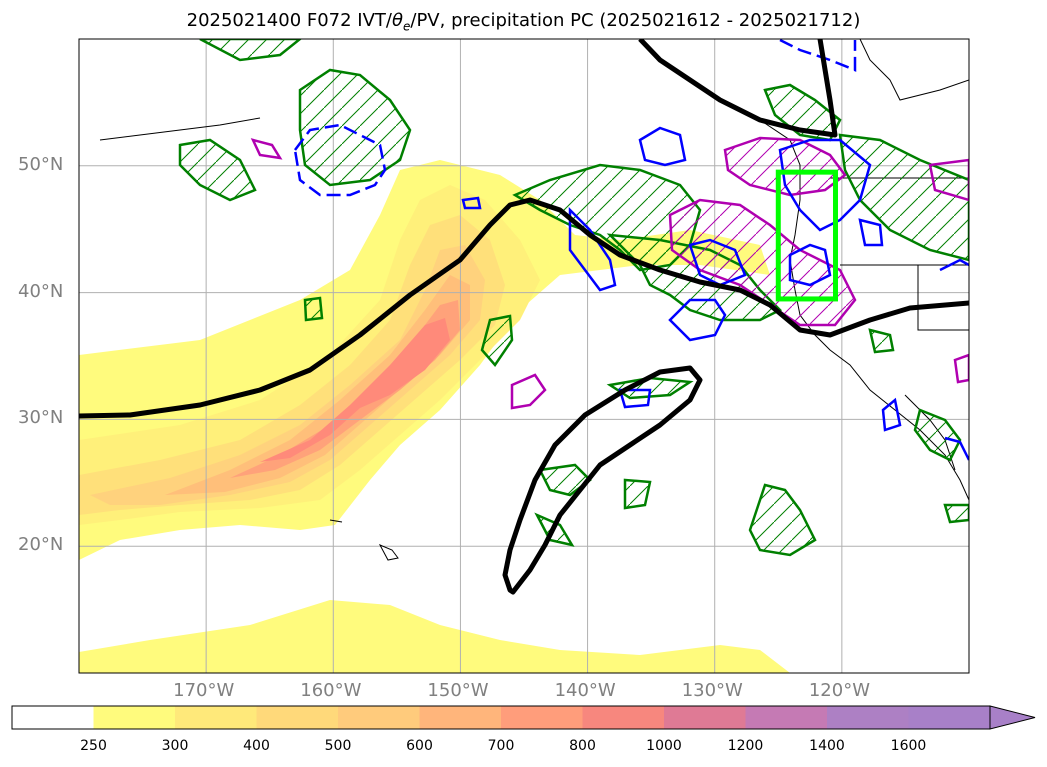 The image size is (1047, 767). Describe the element at coordinates (806, 235) in the screenshot. I see `target-region-box` at that location.